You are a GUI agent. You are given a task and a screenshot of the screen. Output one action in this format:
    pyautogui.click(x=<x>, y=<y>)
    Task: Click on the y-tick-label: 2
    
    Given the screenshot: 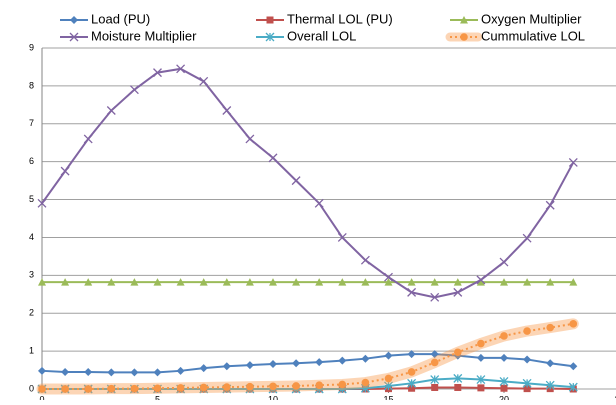 What is the action you would take?
    pyautogui.click(x=31, y=313)
    